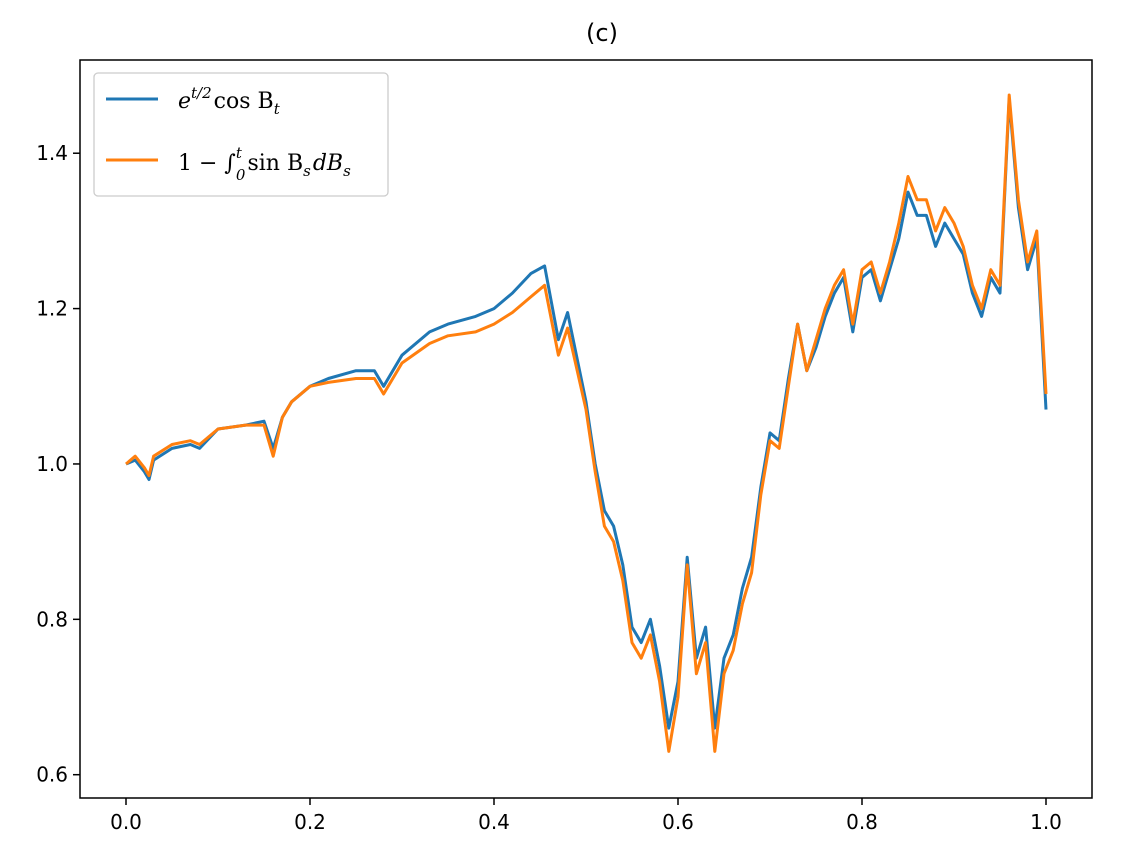 The width and height of the screenshot is (1141, 862). Describe the element at coordinates (275, 163) in the screenshot. I see `legend-2-rest: sin B` at that location.